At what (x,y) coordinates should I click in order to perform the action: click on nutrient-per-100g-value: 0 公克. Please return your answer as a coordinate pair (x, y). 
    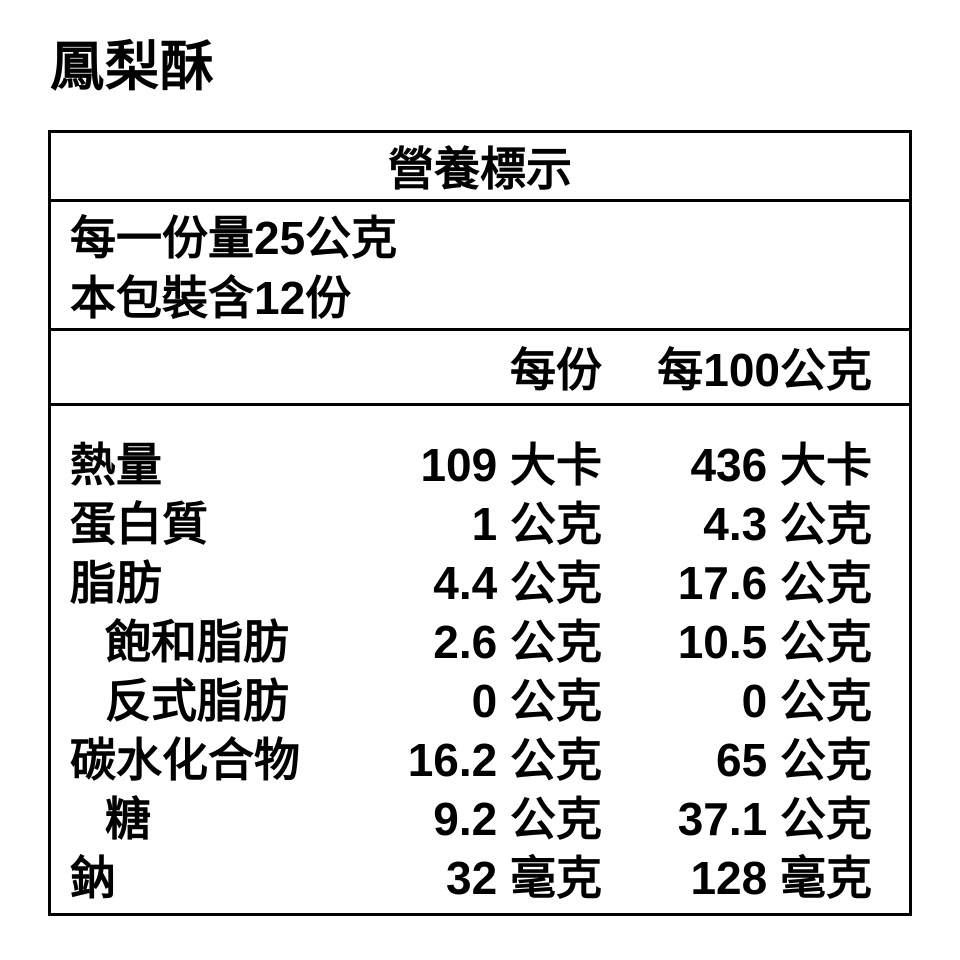
    Looking at the image, I should click on (806, 701).